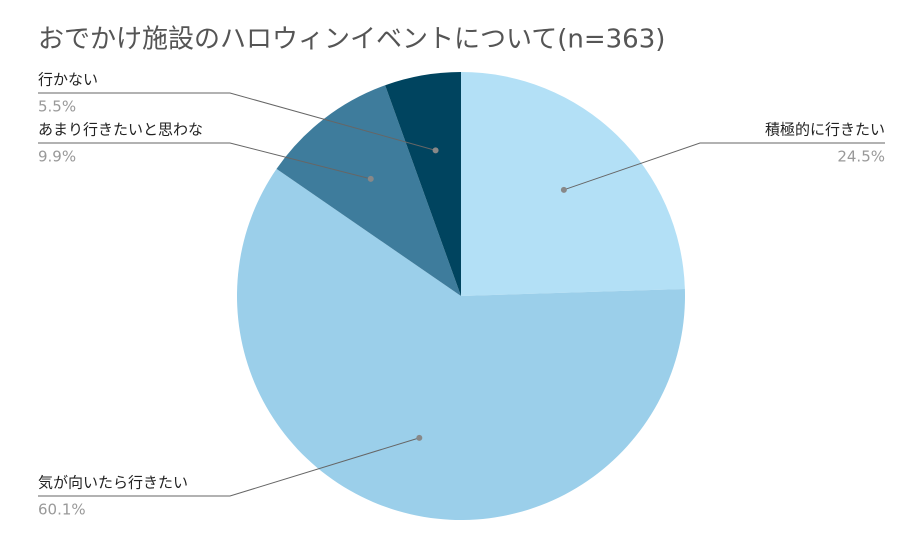 The image size is (907, 548). Describe the element at coordinates (351, 40) in the screenshot. I see `chart-title: おでかけ施設のハロウィンイベントについて(n=363)` at that location.